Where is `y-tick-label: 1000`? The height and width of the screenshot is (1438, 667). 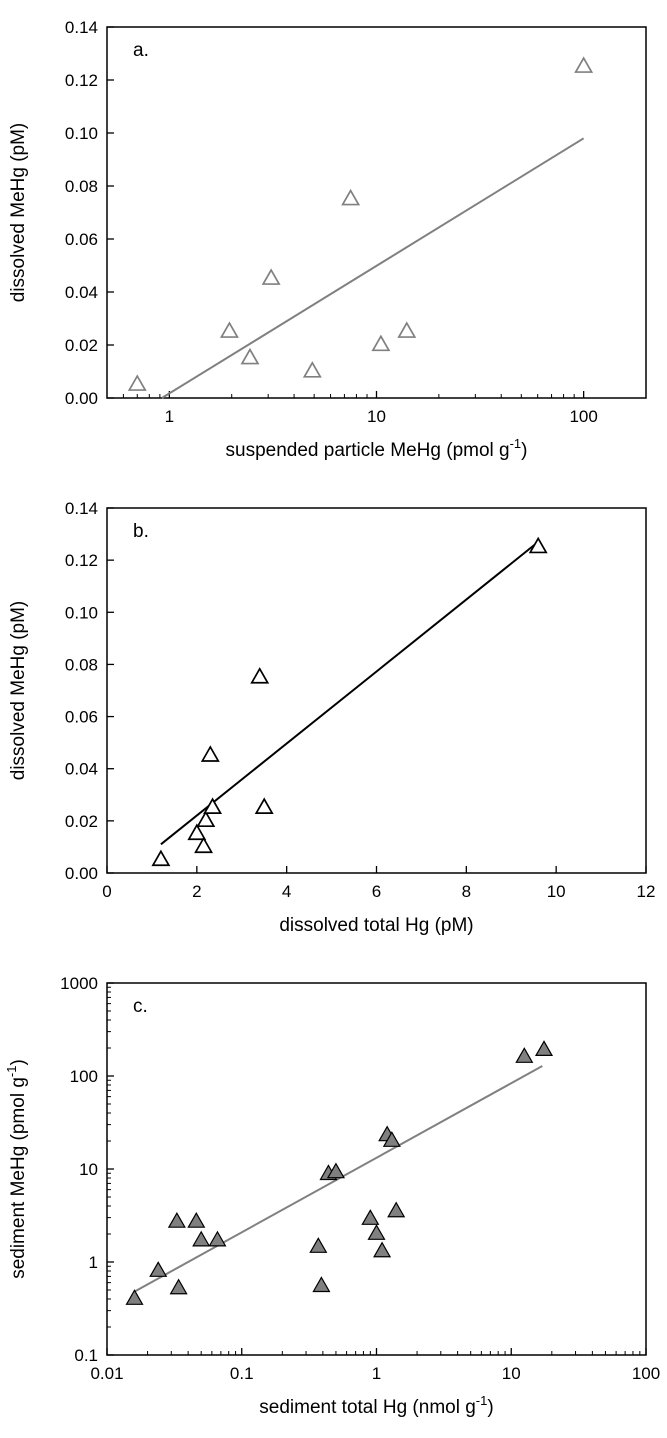 y-tick-label: 1000 is located at coordinates (79, 983).